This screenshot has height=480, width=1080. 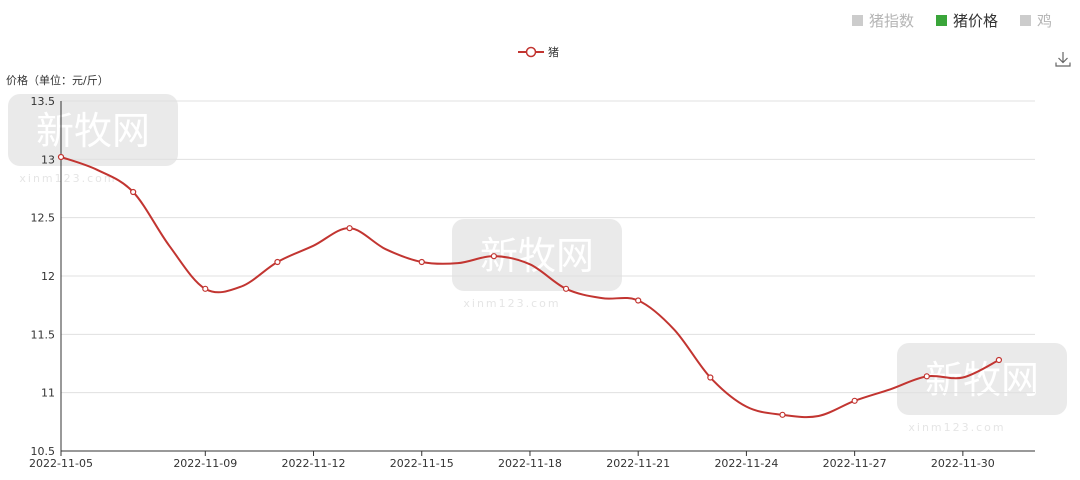 I want to click on y-tick-label: 10.5, so click(x=43, y=451).